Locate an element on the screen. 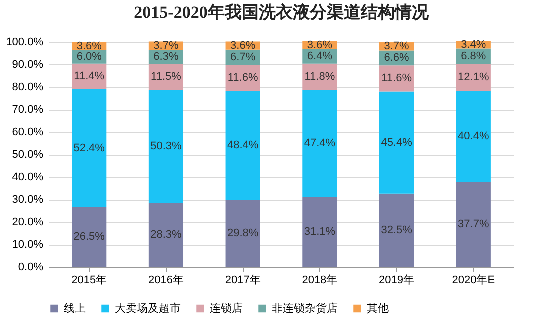  data-label: 3.4% is located at coordinates (473, 44).